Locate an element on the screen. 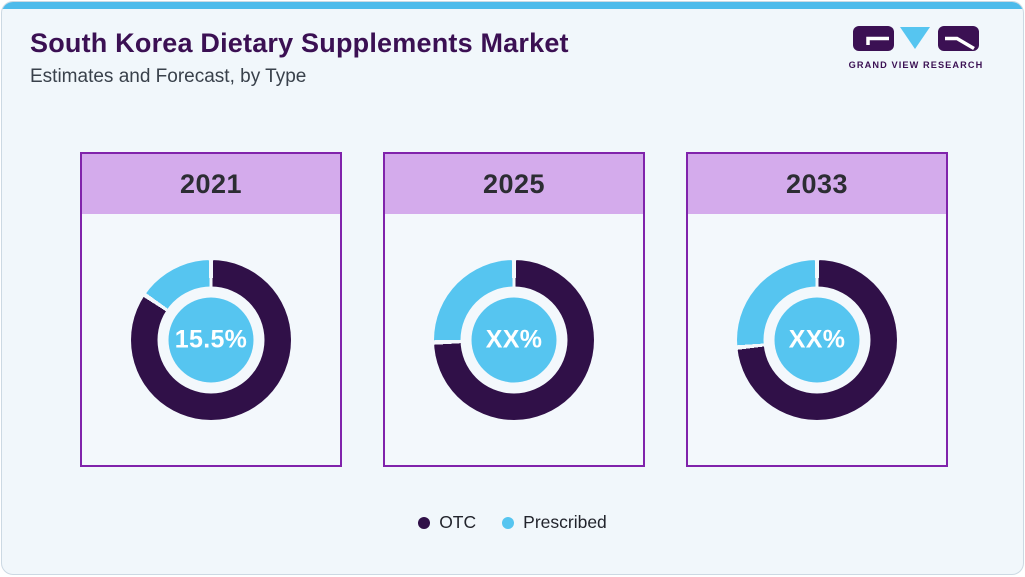 The width and height of the screenshot is (1025, 577). card-2021: 2021 15.5% is located at coordinates (211, 309).